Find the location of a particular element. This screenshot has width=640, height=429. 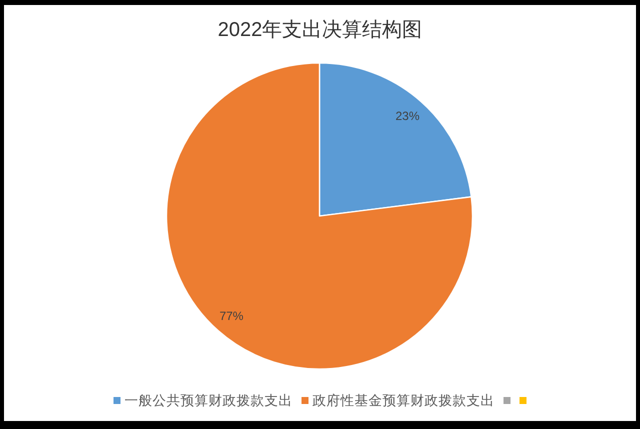

legend-label: 政府性基金预算财政拨款支出 is located at coordinates (403, 400).